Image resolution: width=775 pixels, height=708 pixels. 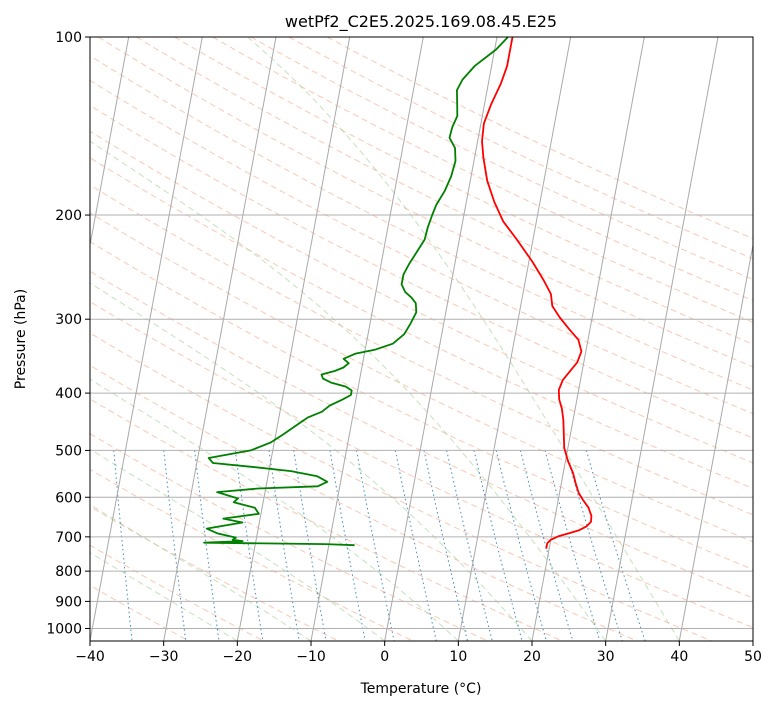 What do you see at coordinates (68, 602) in the screenshot?
I see `y-tick-label: 900` at bounding box center [68, 602].